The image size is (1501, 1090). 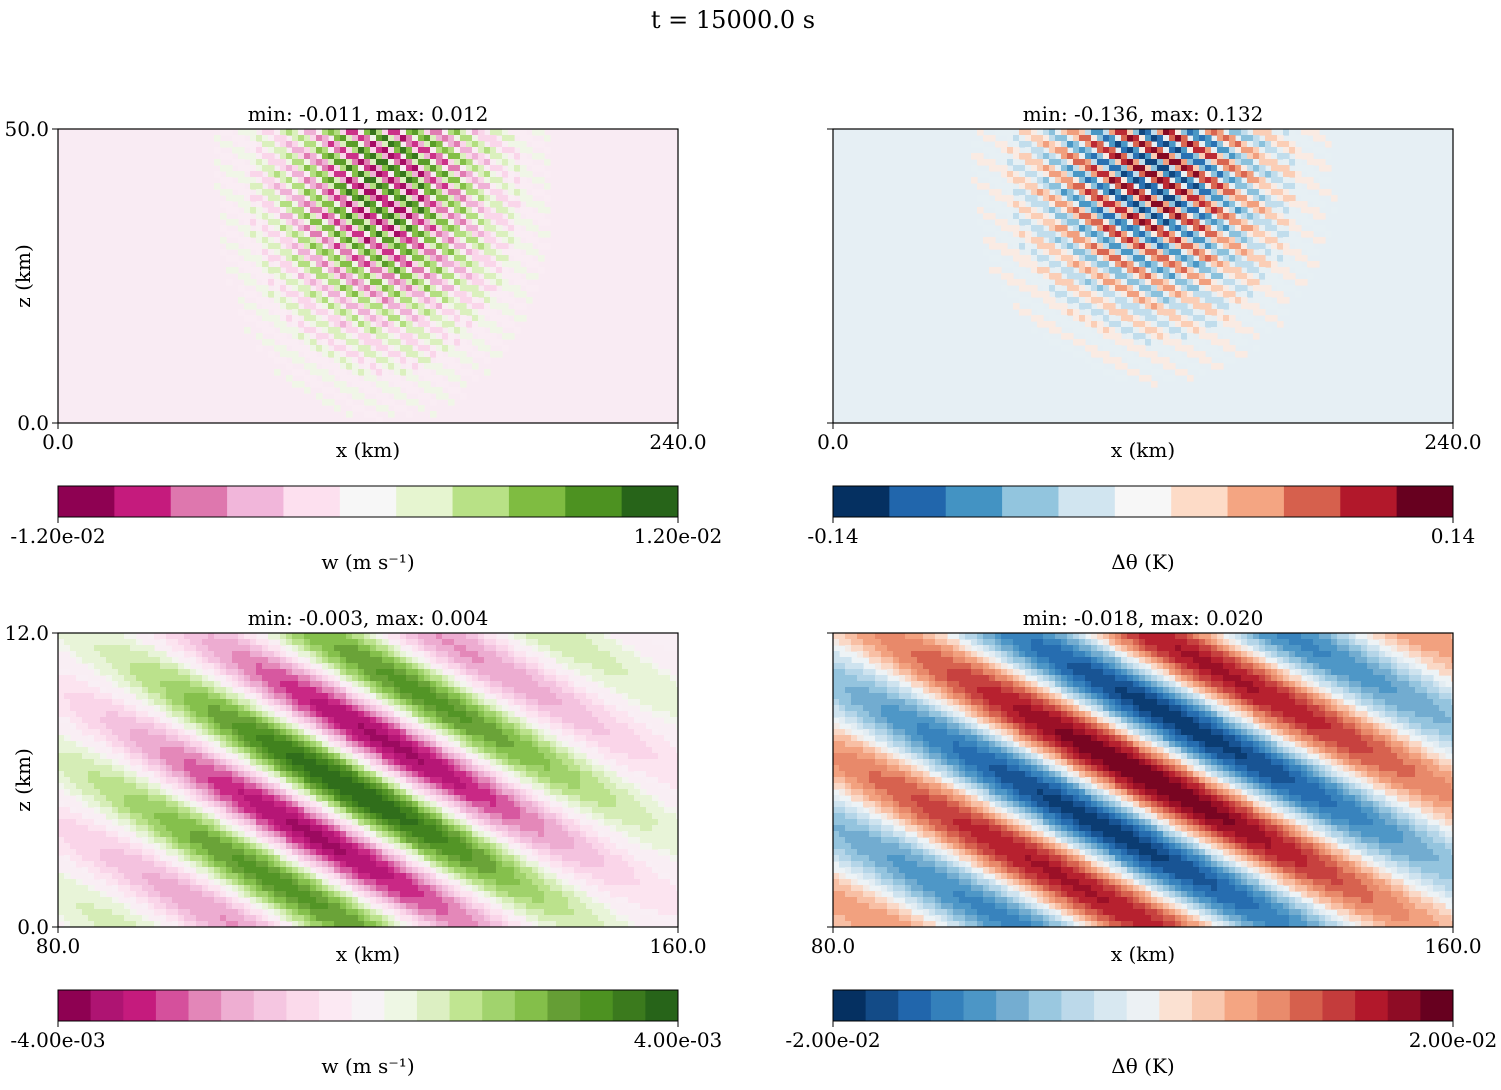 I want to click on y-tick-label: 12.0, so click(x=26, y=633).